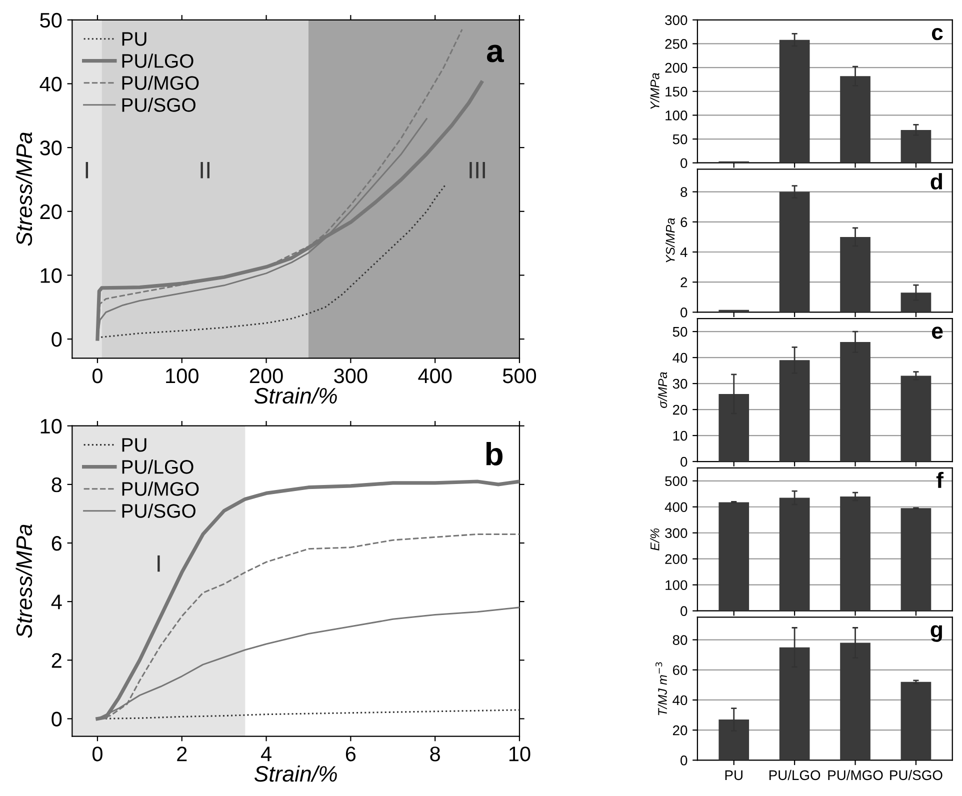 The width and height of the screenshot is (962, 796). Describe the element at coordinates (266, 376) in the screenshot. I see `x-tick-label: 200` at that location.